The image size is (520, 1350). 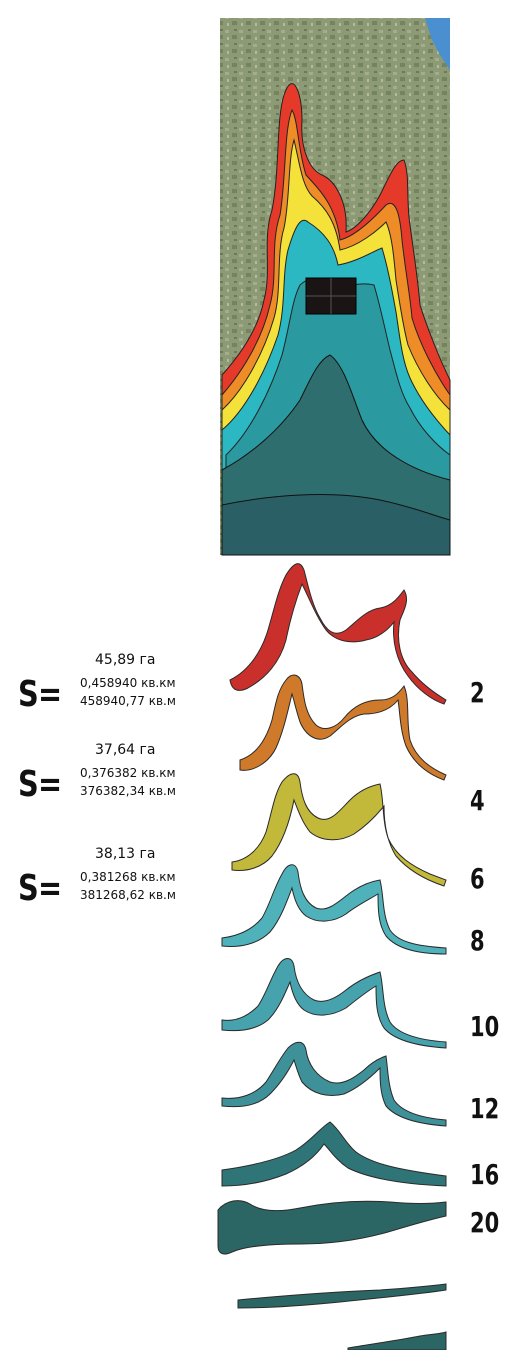 What do you see at coordinates (125, 854) in the screenshot?
I see `area-hectares: 38,13 га` at bounding box center [125, 854].